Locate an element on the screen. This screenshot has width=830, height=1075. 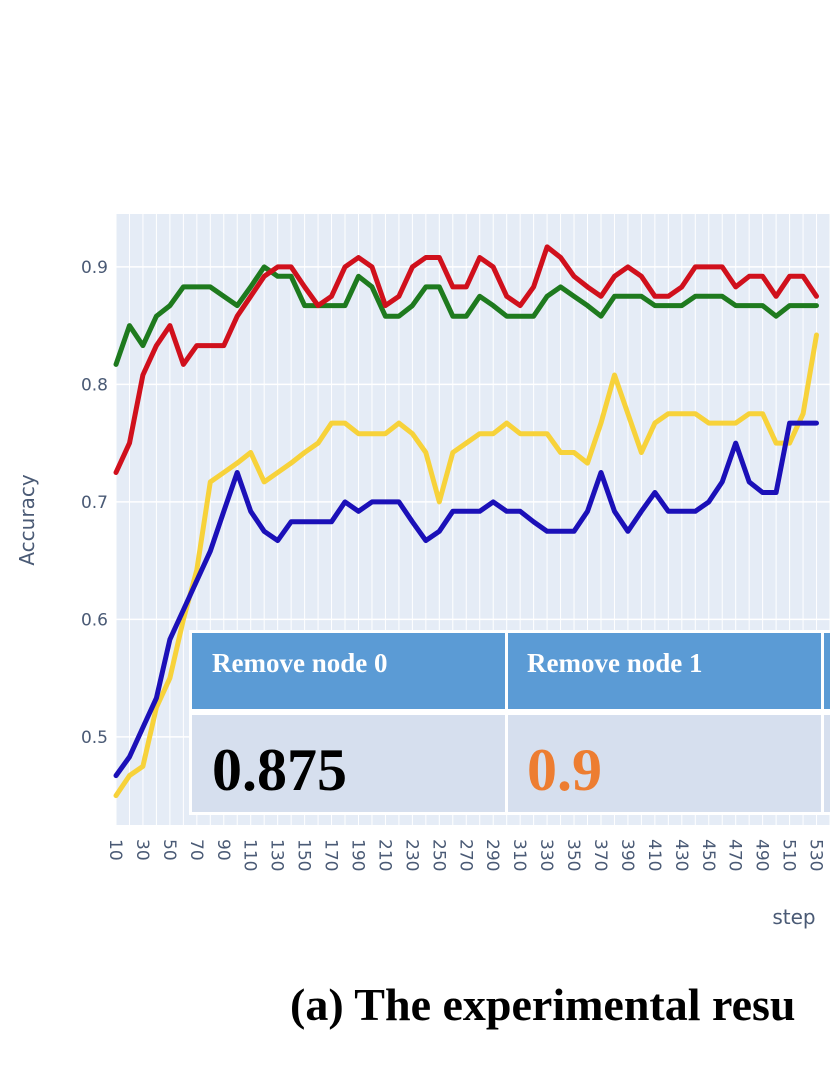
x-tick-label: 350 is located at coordinates (573, 855).